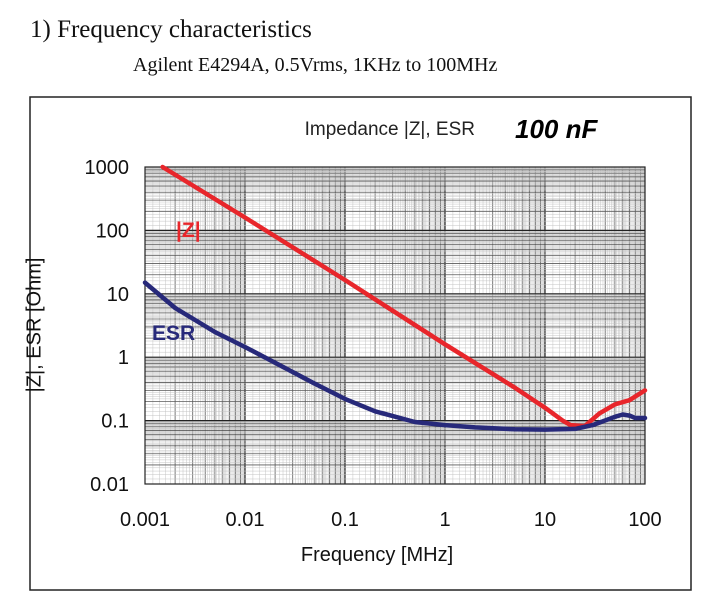 The width and height of the screenshot is (705, 599). I want to click on x-tick-label: 1, so click(444, 520).